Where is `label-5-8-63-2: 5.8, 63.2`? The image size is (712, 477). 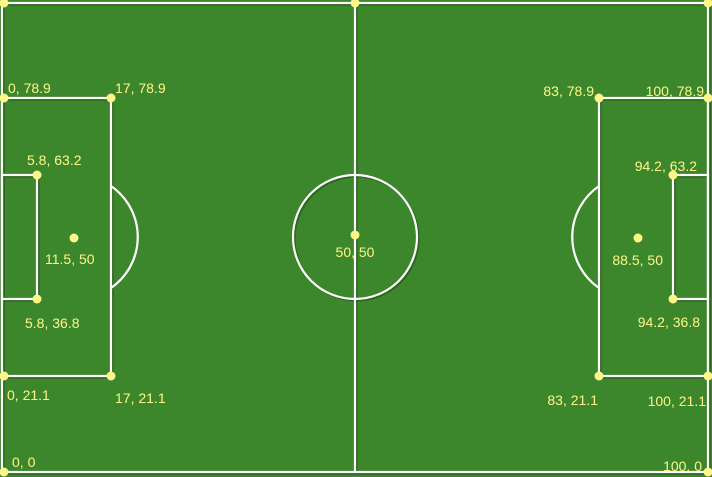
label-5-8-63-2: 5.8, 63.2 is located at coordinates (54, 160).